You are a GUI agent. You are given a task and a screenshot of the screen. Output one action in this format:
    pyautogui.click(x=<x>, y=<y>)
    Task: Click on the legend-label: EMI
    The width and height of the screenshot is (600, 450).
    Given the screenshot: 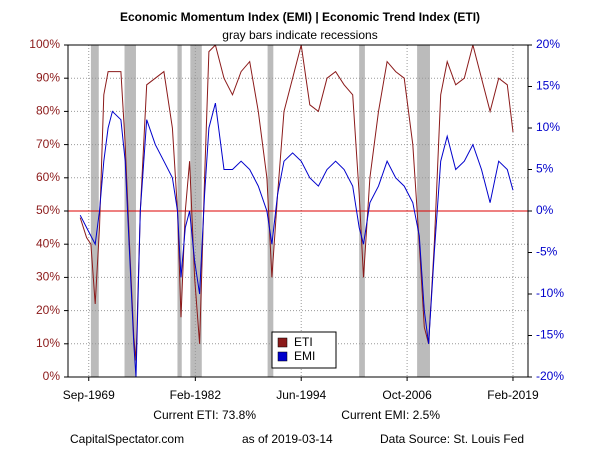 What is the action you would take?
    pyautogui.click(x=304, y=356)
    